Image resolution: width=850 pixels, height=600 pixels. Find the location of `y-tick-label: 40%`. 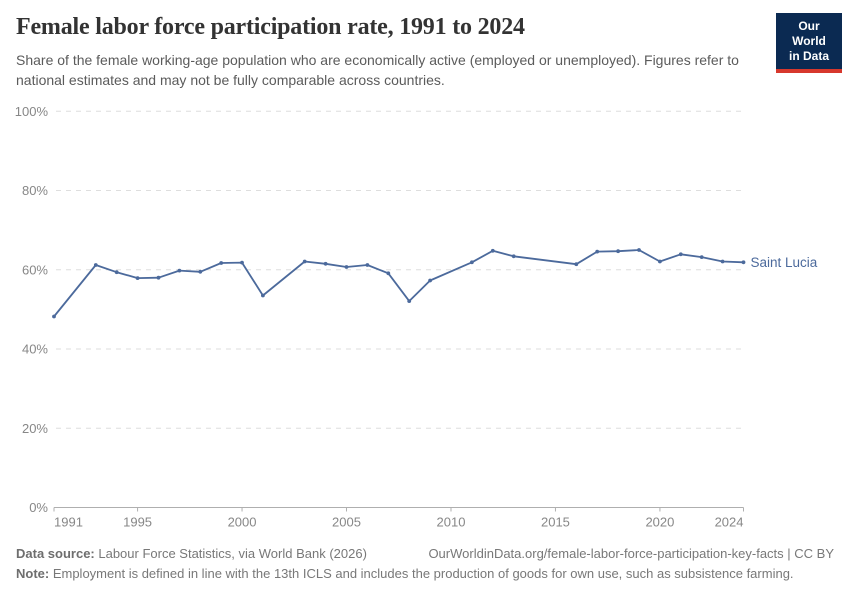

y-tick-label: 40% is located at coordinates (35, 349).